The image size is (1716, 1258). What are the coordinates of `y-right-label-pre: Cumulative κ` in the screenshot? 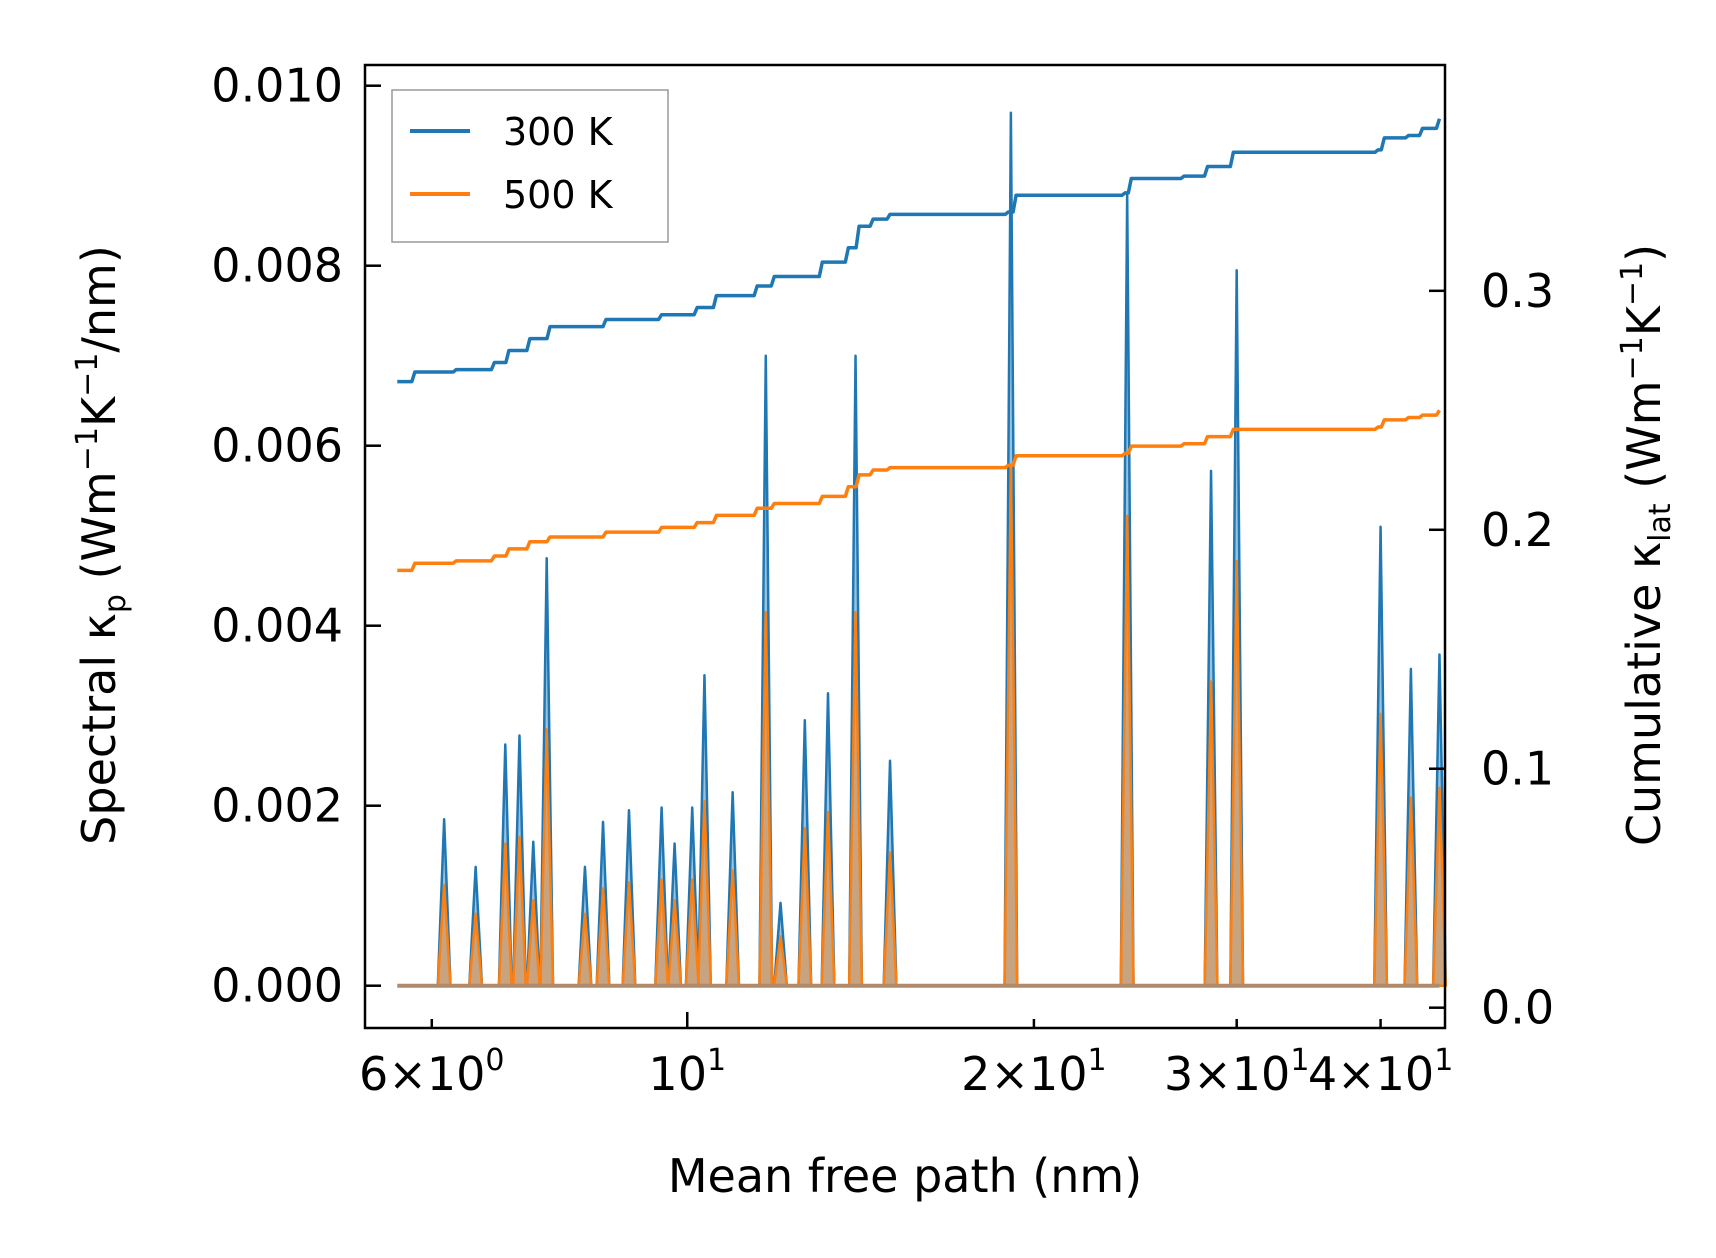 It's located at (1644, 694).